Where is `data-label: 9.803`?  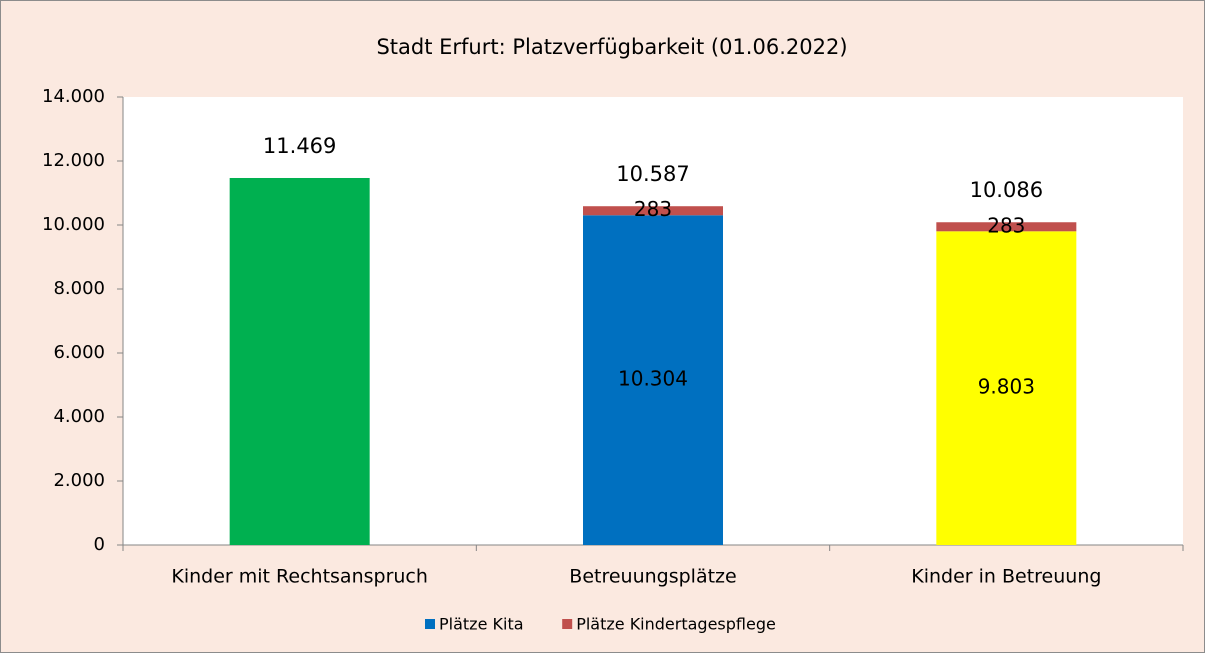
data-label: 9.803 is located at coordinates (1006, 387).